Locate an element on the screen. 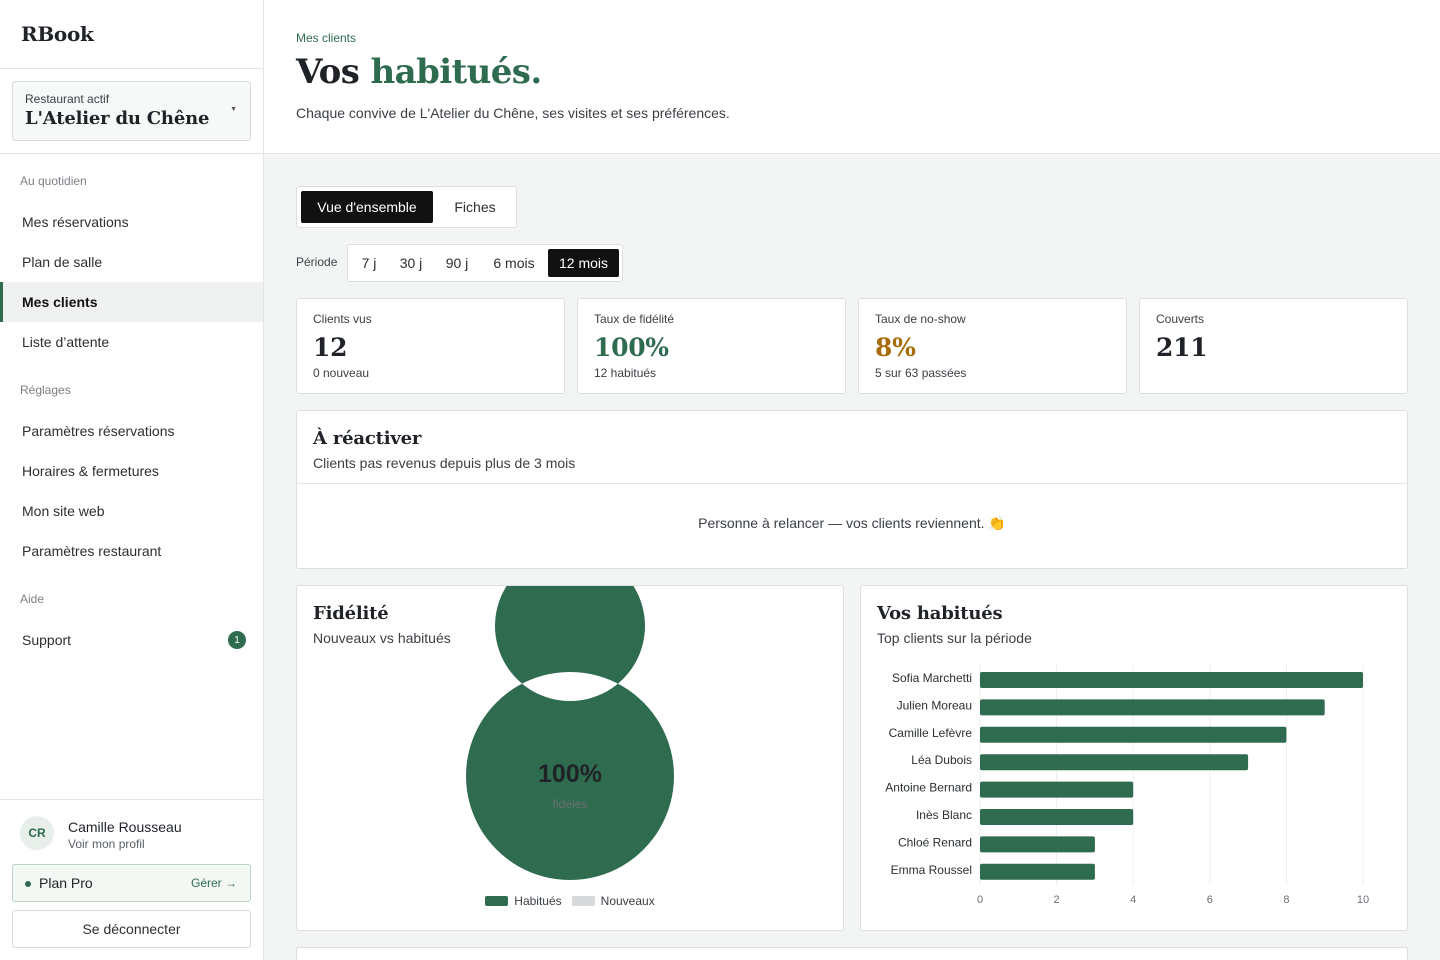  view-profile-link: Voir mon profil is located at coordinates (106, 844).